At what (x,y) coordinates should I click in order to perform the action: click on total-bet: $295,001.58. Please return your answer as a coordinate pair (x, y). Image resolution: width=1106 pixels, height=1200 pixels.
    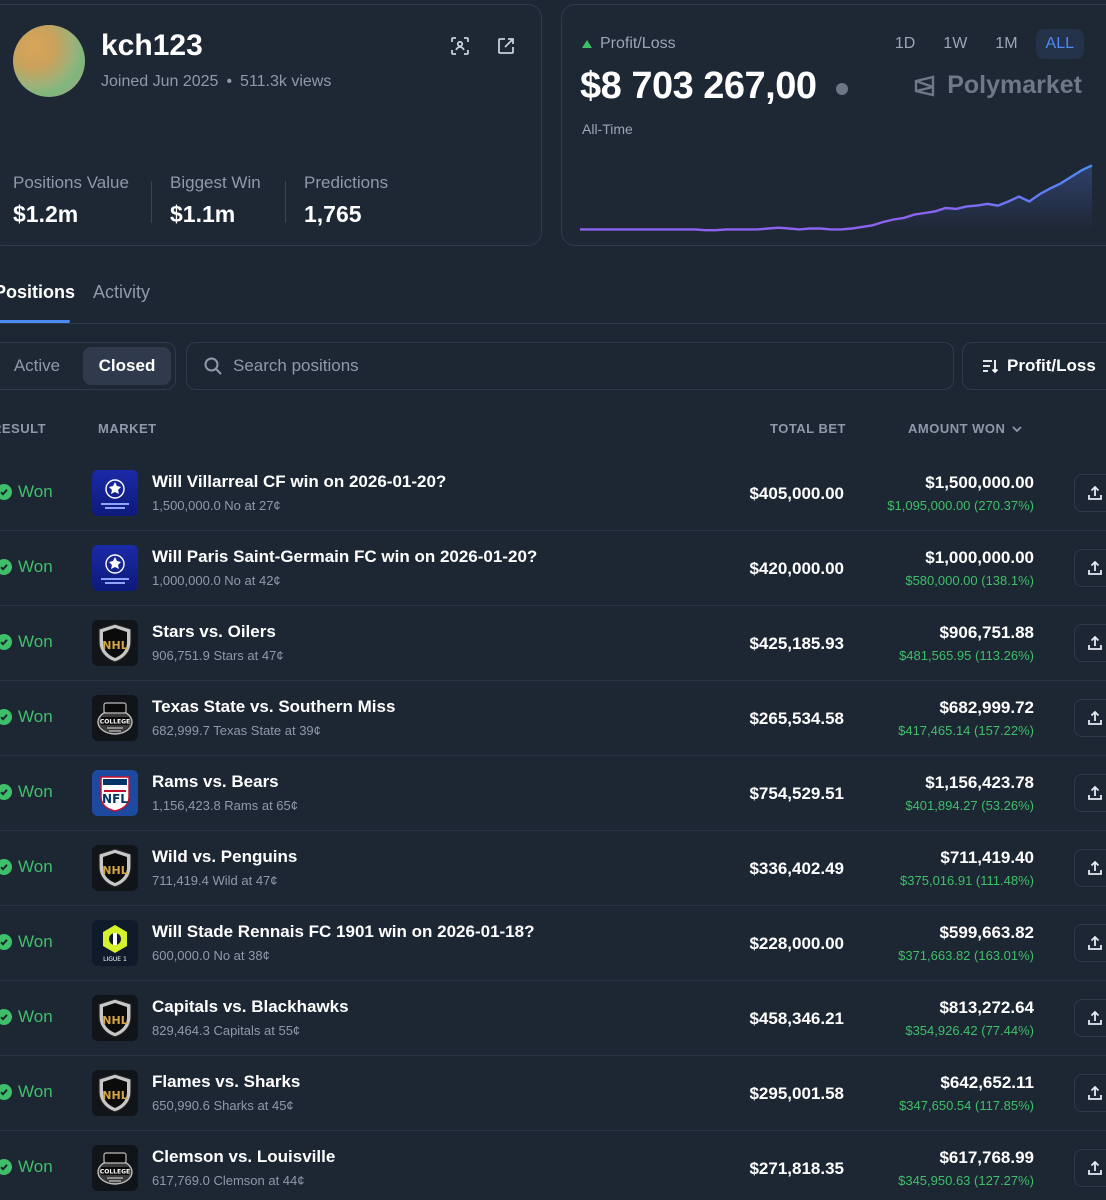
    Looking at the image, I should click on (796, 1093).